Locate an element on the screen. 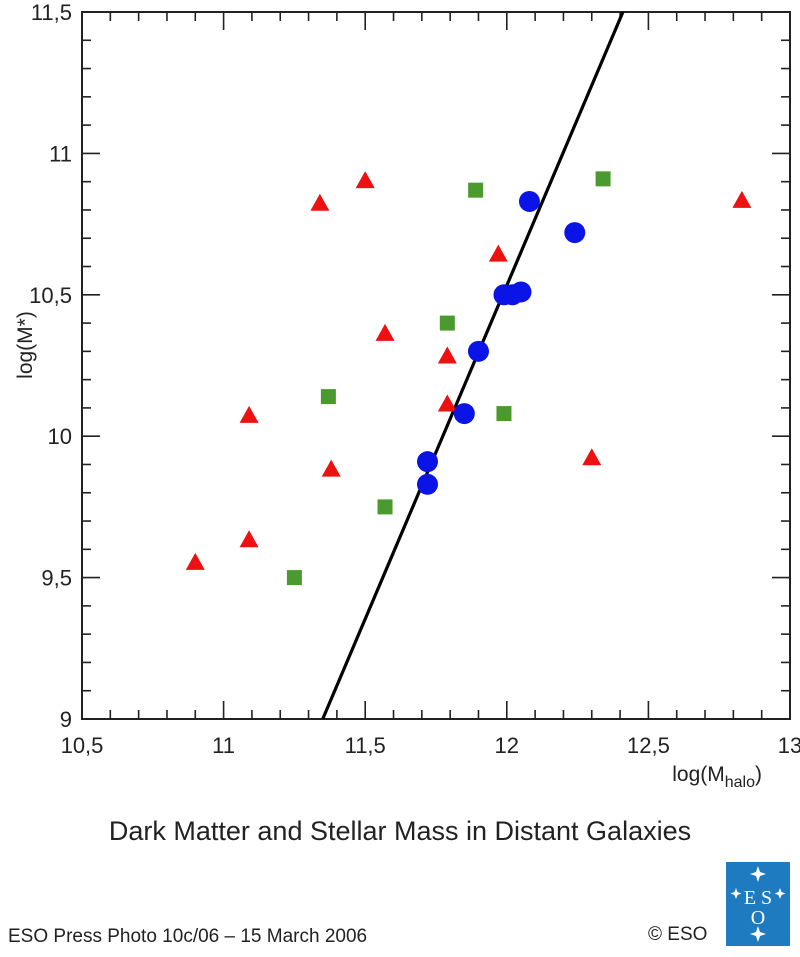  x-tick-label: 13 is located at coordinates (789, 745).